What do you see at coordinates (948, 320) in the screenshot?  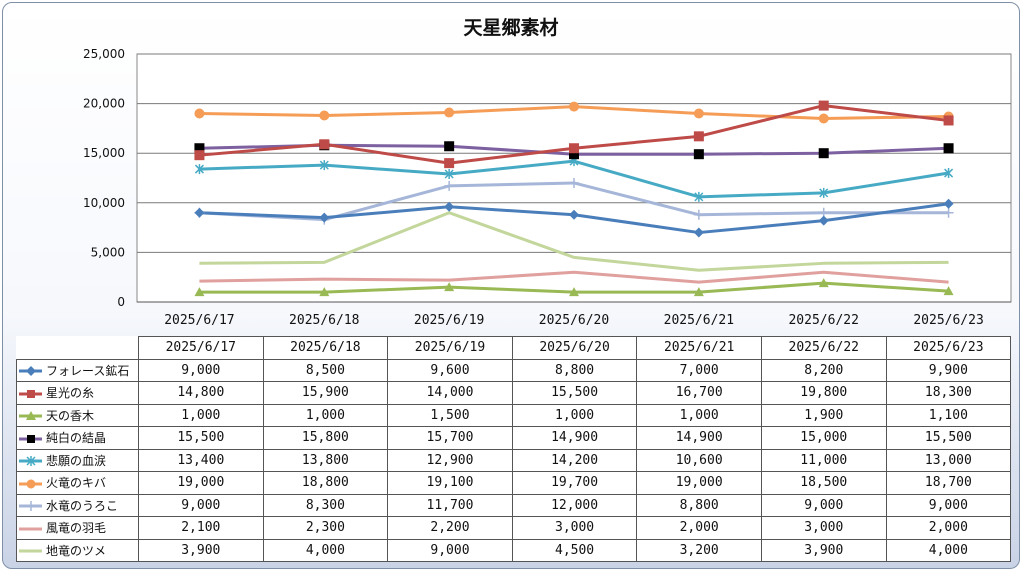 I see `x-tick-label: 2025/6/23` at bounding box center [948, 320].